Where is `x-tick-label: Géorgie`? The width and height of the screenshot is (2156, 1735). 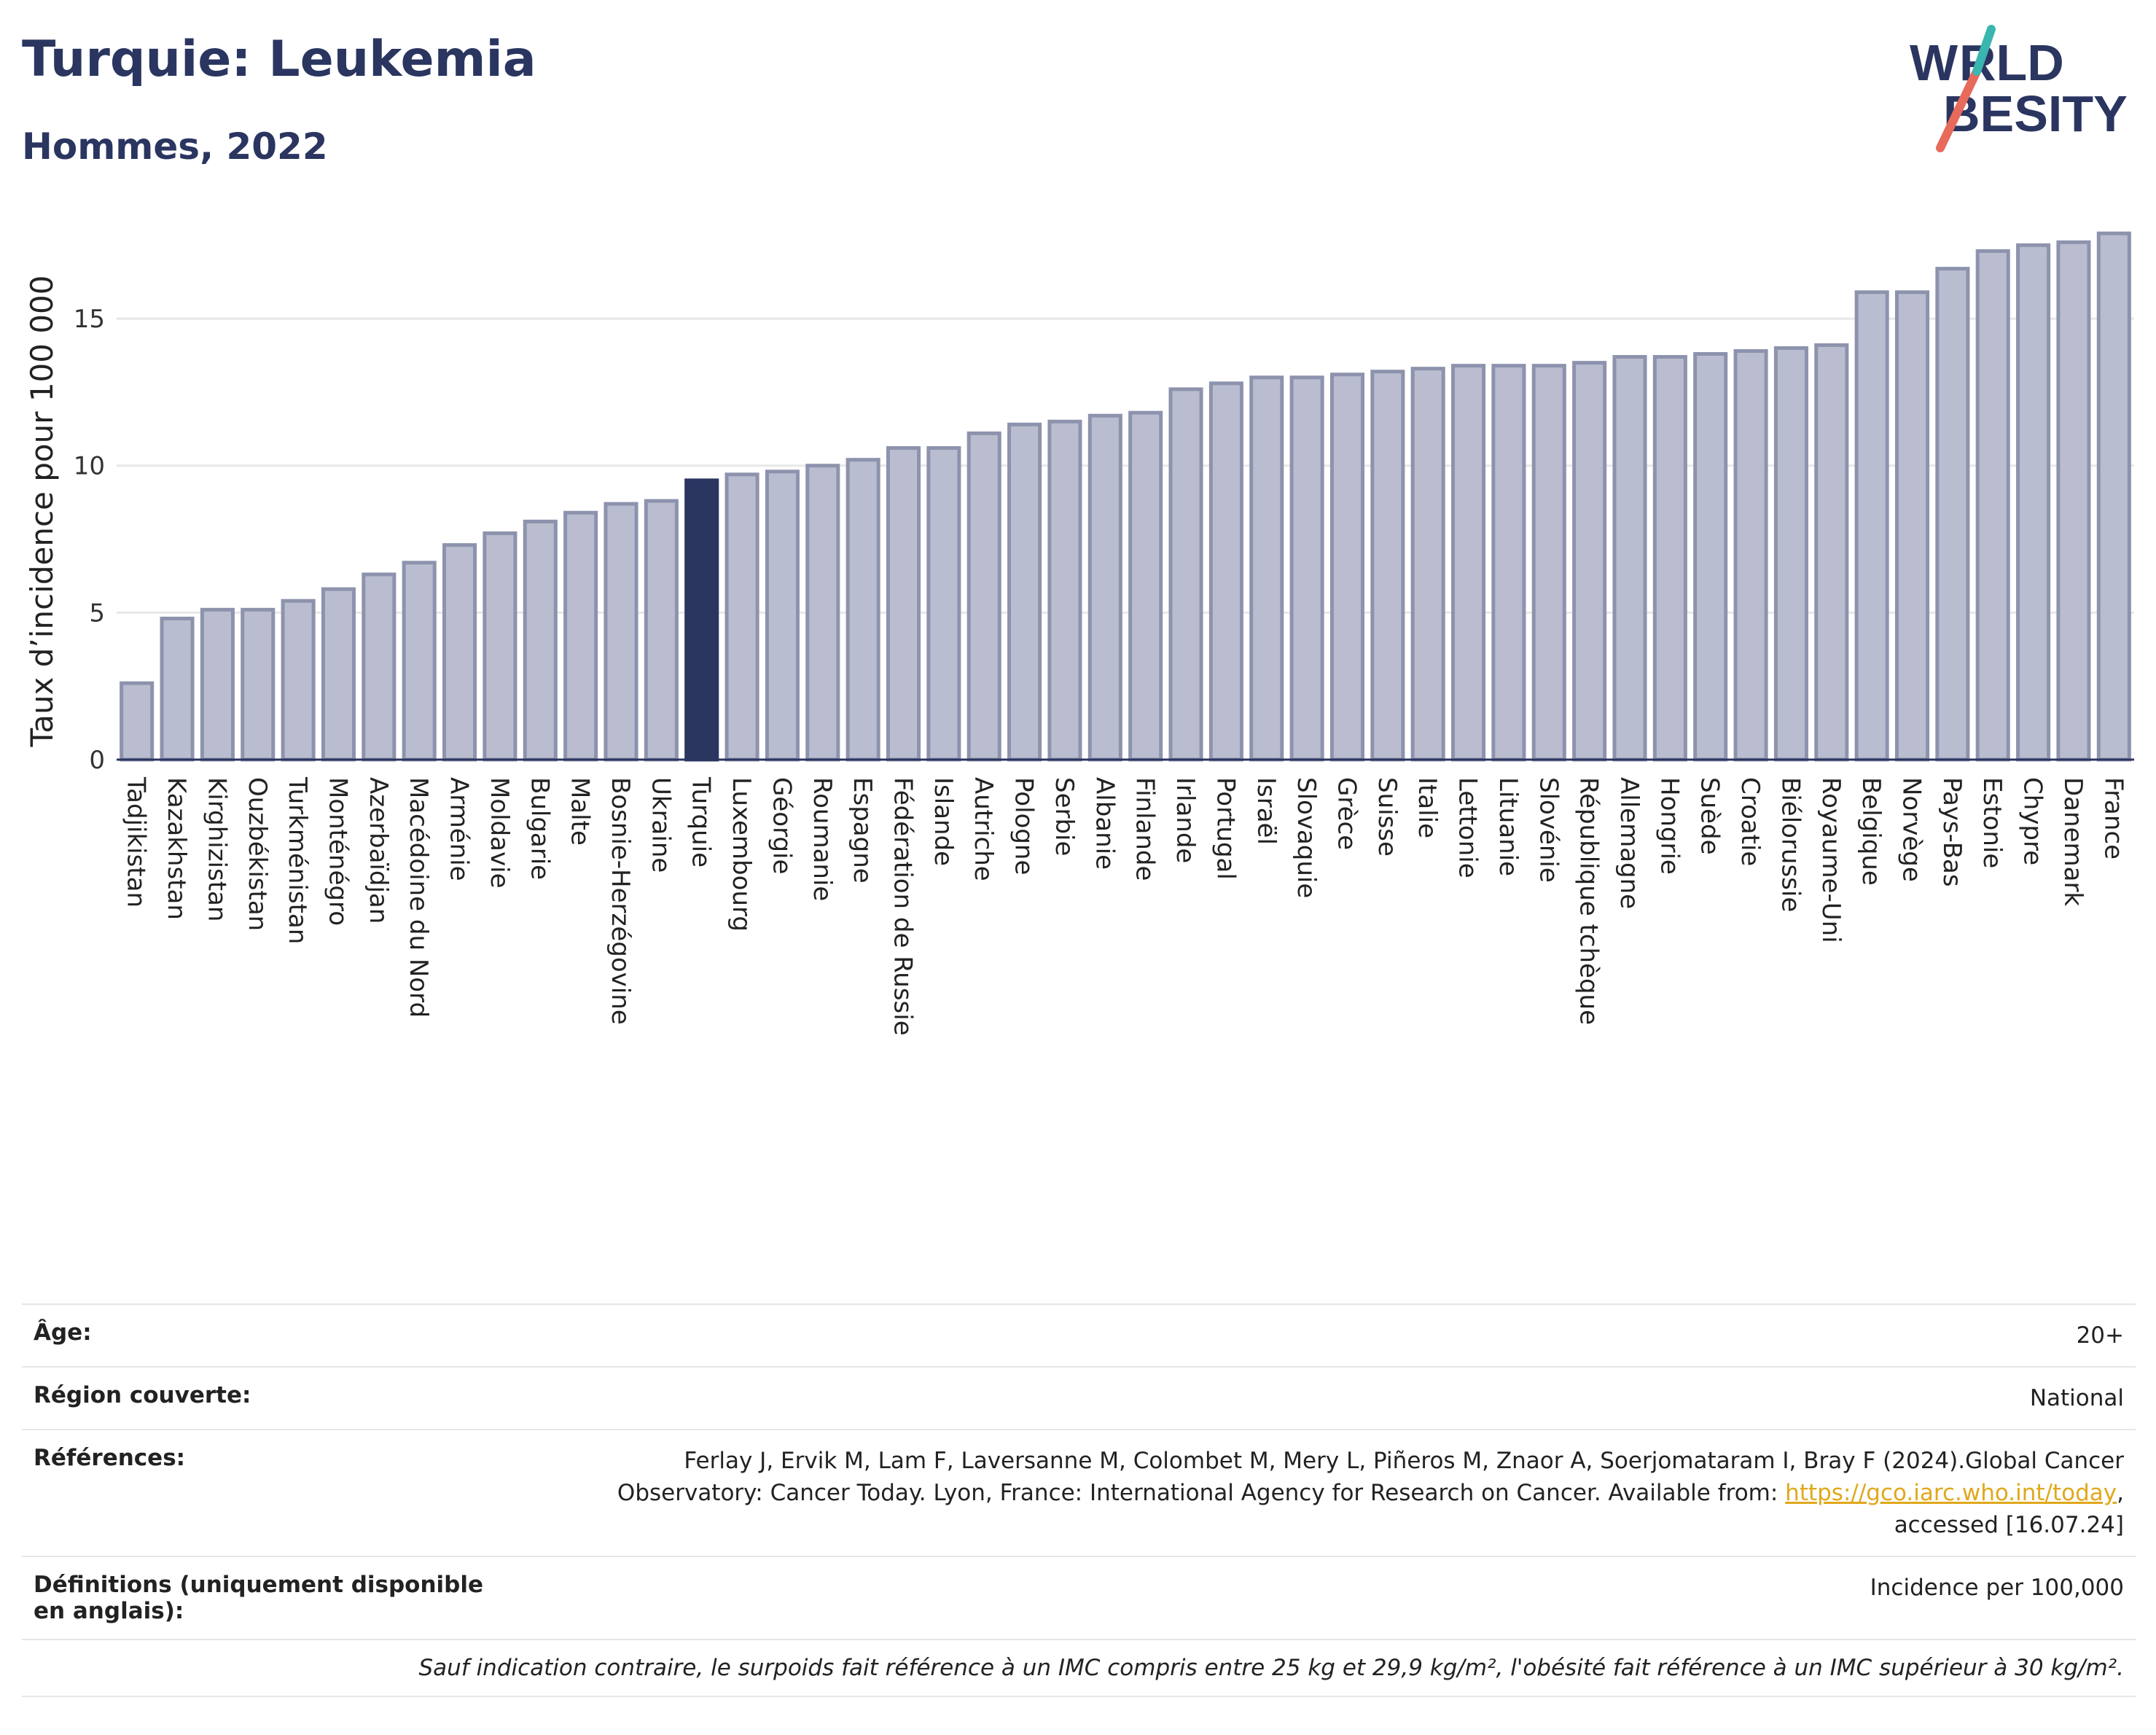 x-tick-label: Géorgie is located at coordinates (782, 826).